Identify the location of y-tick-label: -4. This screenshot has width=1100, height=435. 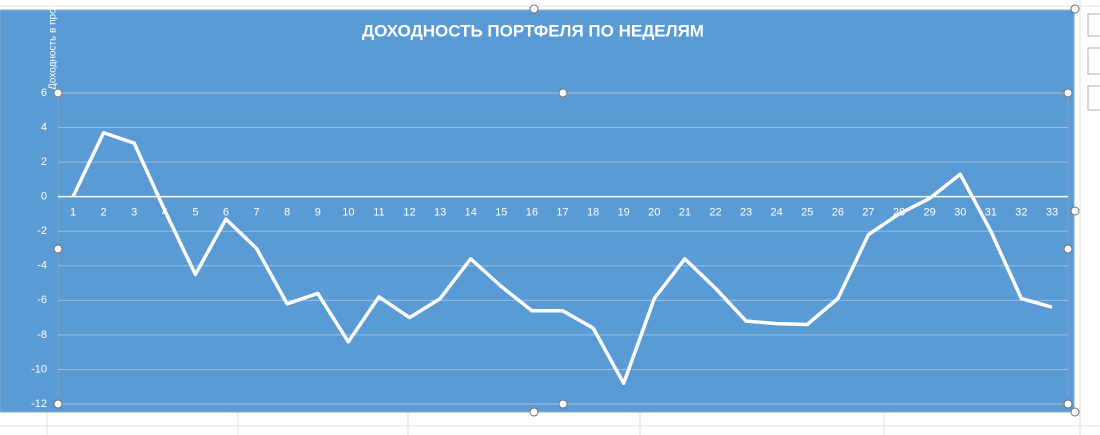
(42, 266).